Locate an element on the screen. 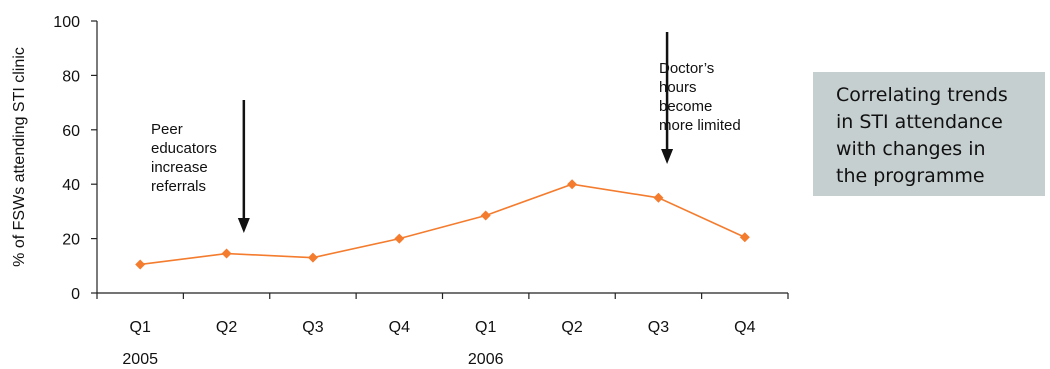  annotation-doctor-text: Doctor’s is located at coordinates (686, 68).